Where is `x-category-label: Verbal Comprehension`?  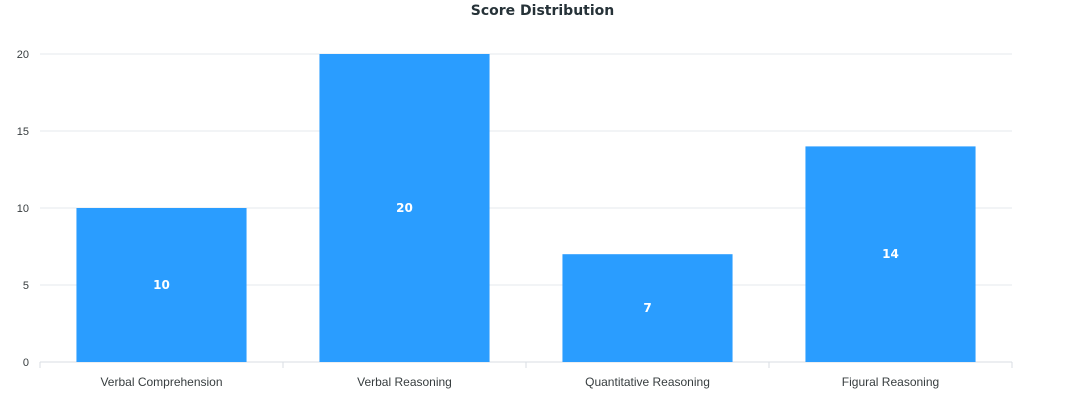
x-category-label: Verbal Comprehension is located at coordinates (161, 382).